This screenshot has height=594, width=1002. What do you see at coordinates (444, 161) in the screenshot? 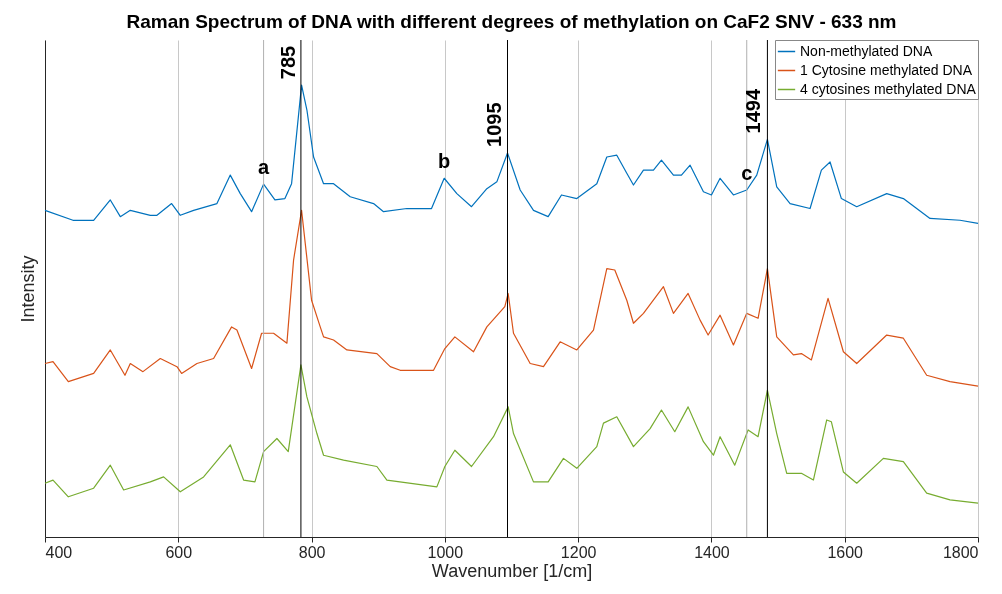
I see `annotation: b` at bounding box center [444, 161].